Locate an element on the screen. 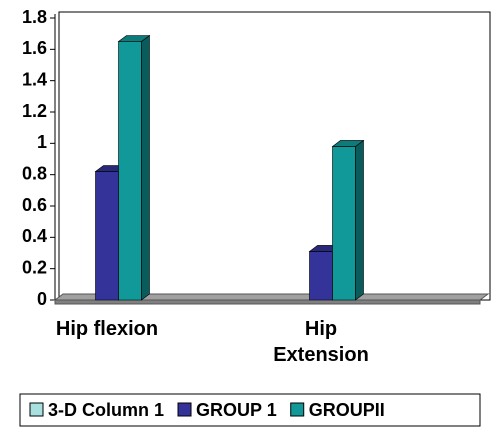 The width and height of the screenshot is (500, 440). y-tick-label: 1 is located at coordinates (42, 142).